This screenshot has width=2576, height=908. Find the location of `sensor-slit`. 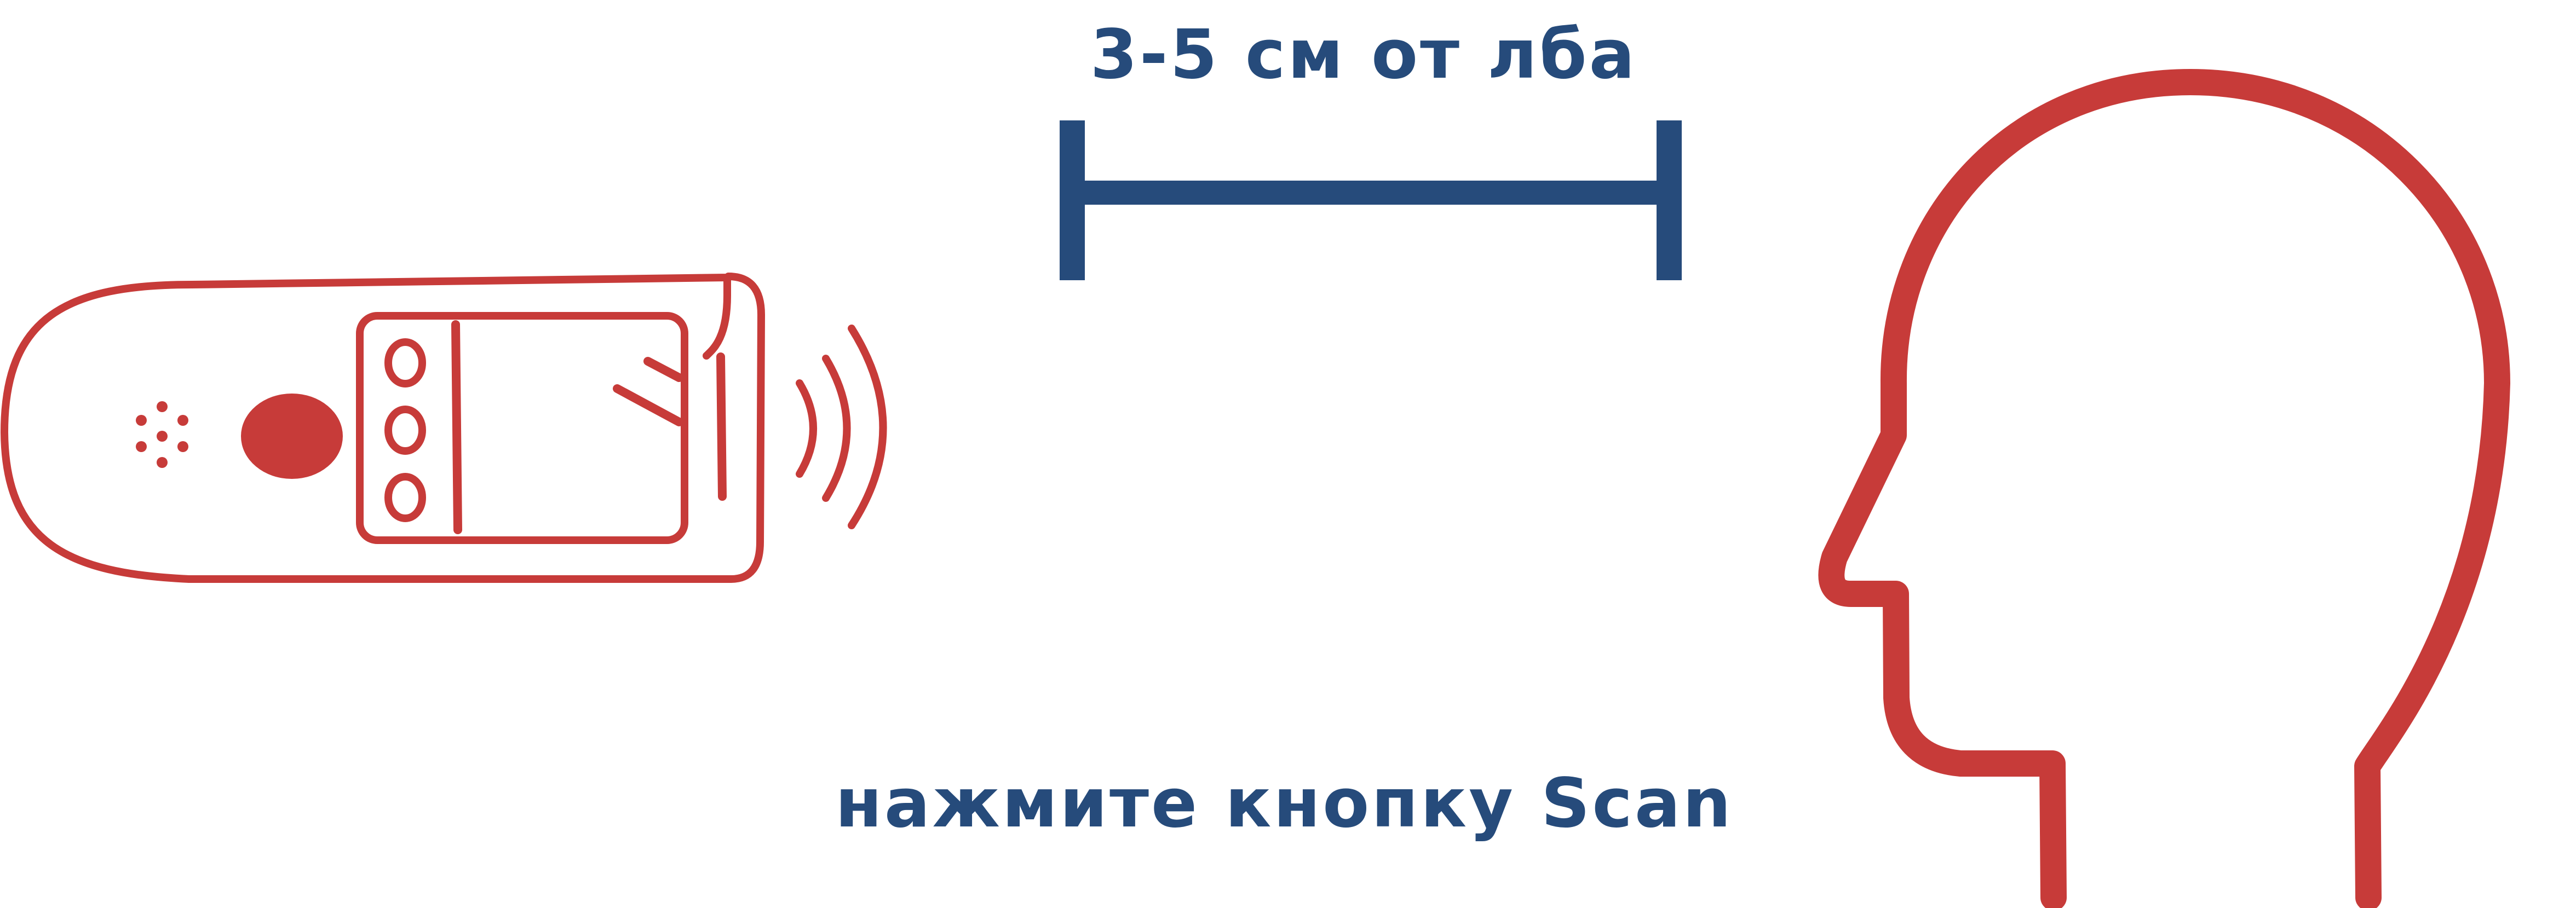

sensor-slit is located at coordinates (721, 427).